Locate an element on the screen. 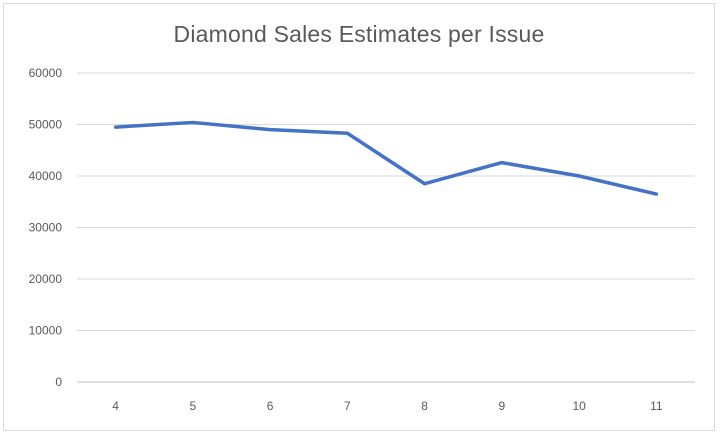  chart-title: Diamond Sales Estimates per Issue is located at coordinates (359, 34).